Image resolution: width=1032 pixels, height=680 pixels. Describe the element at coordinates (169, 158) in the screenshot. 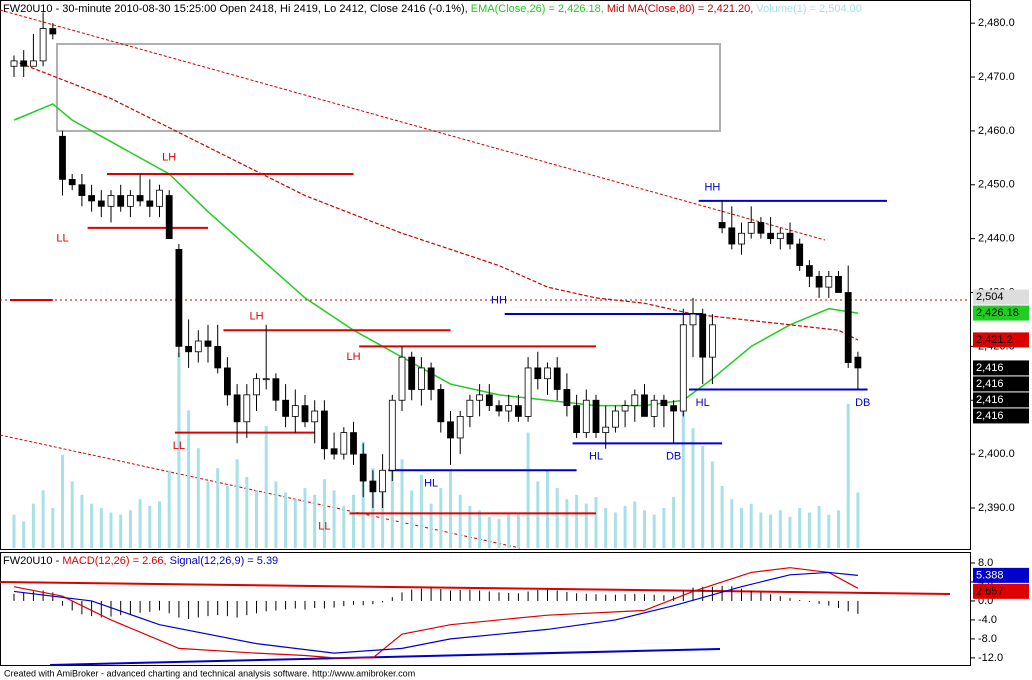

I see `annotation: LH` at that location.